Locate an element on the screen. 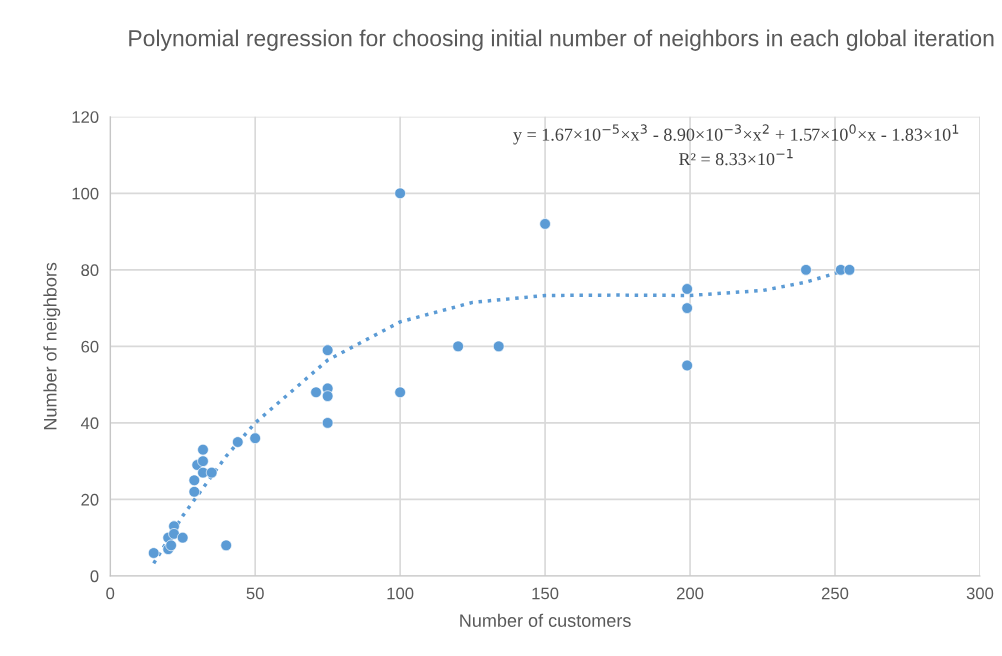 This screenshot has height=656, width=1002. text: y = 1.67×10$^{−5}$×x$^{3}$ - 8.90×10$^{−3}$×x$^{2}$ + 1.57×10$^{0}$×x - 1.83×10$^{1}$ is located at coordinates (736, 134).